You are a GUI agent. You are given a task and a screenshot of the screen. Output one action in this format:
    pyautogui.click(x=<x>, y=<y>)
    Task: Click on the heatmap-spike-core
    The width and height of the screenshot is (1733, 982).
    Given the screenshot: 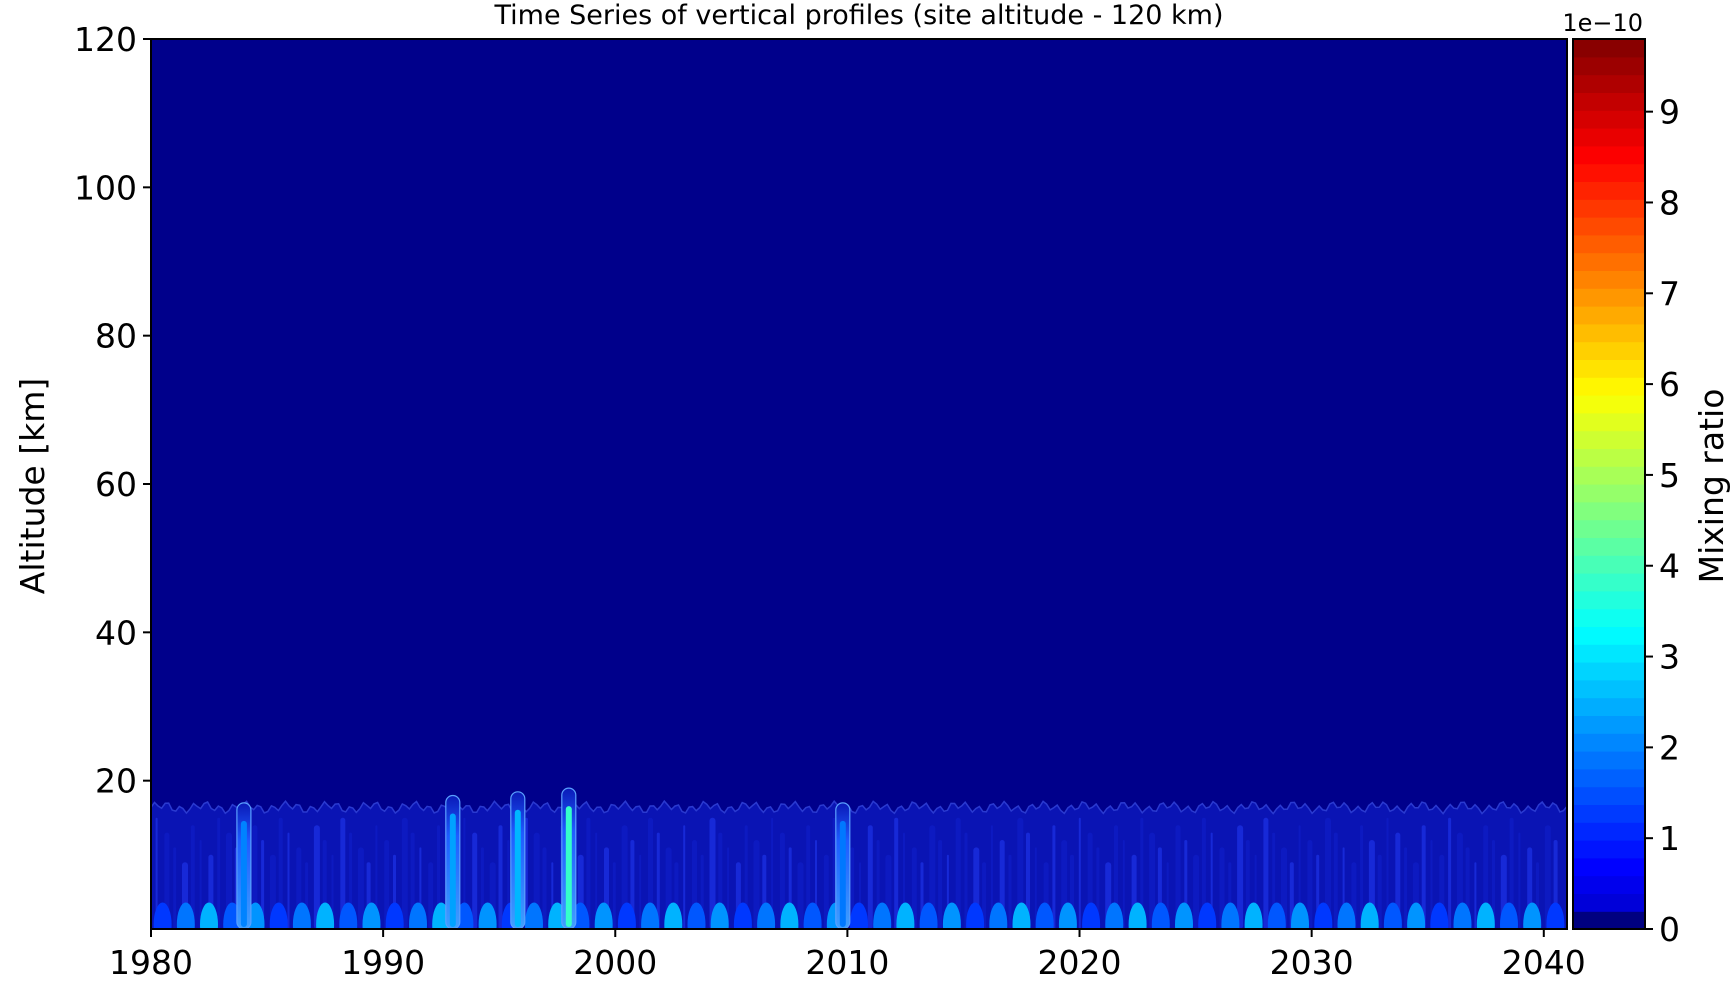 What is the action you would take?
    pyautogui.click(x=568, y=866)
    